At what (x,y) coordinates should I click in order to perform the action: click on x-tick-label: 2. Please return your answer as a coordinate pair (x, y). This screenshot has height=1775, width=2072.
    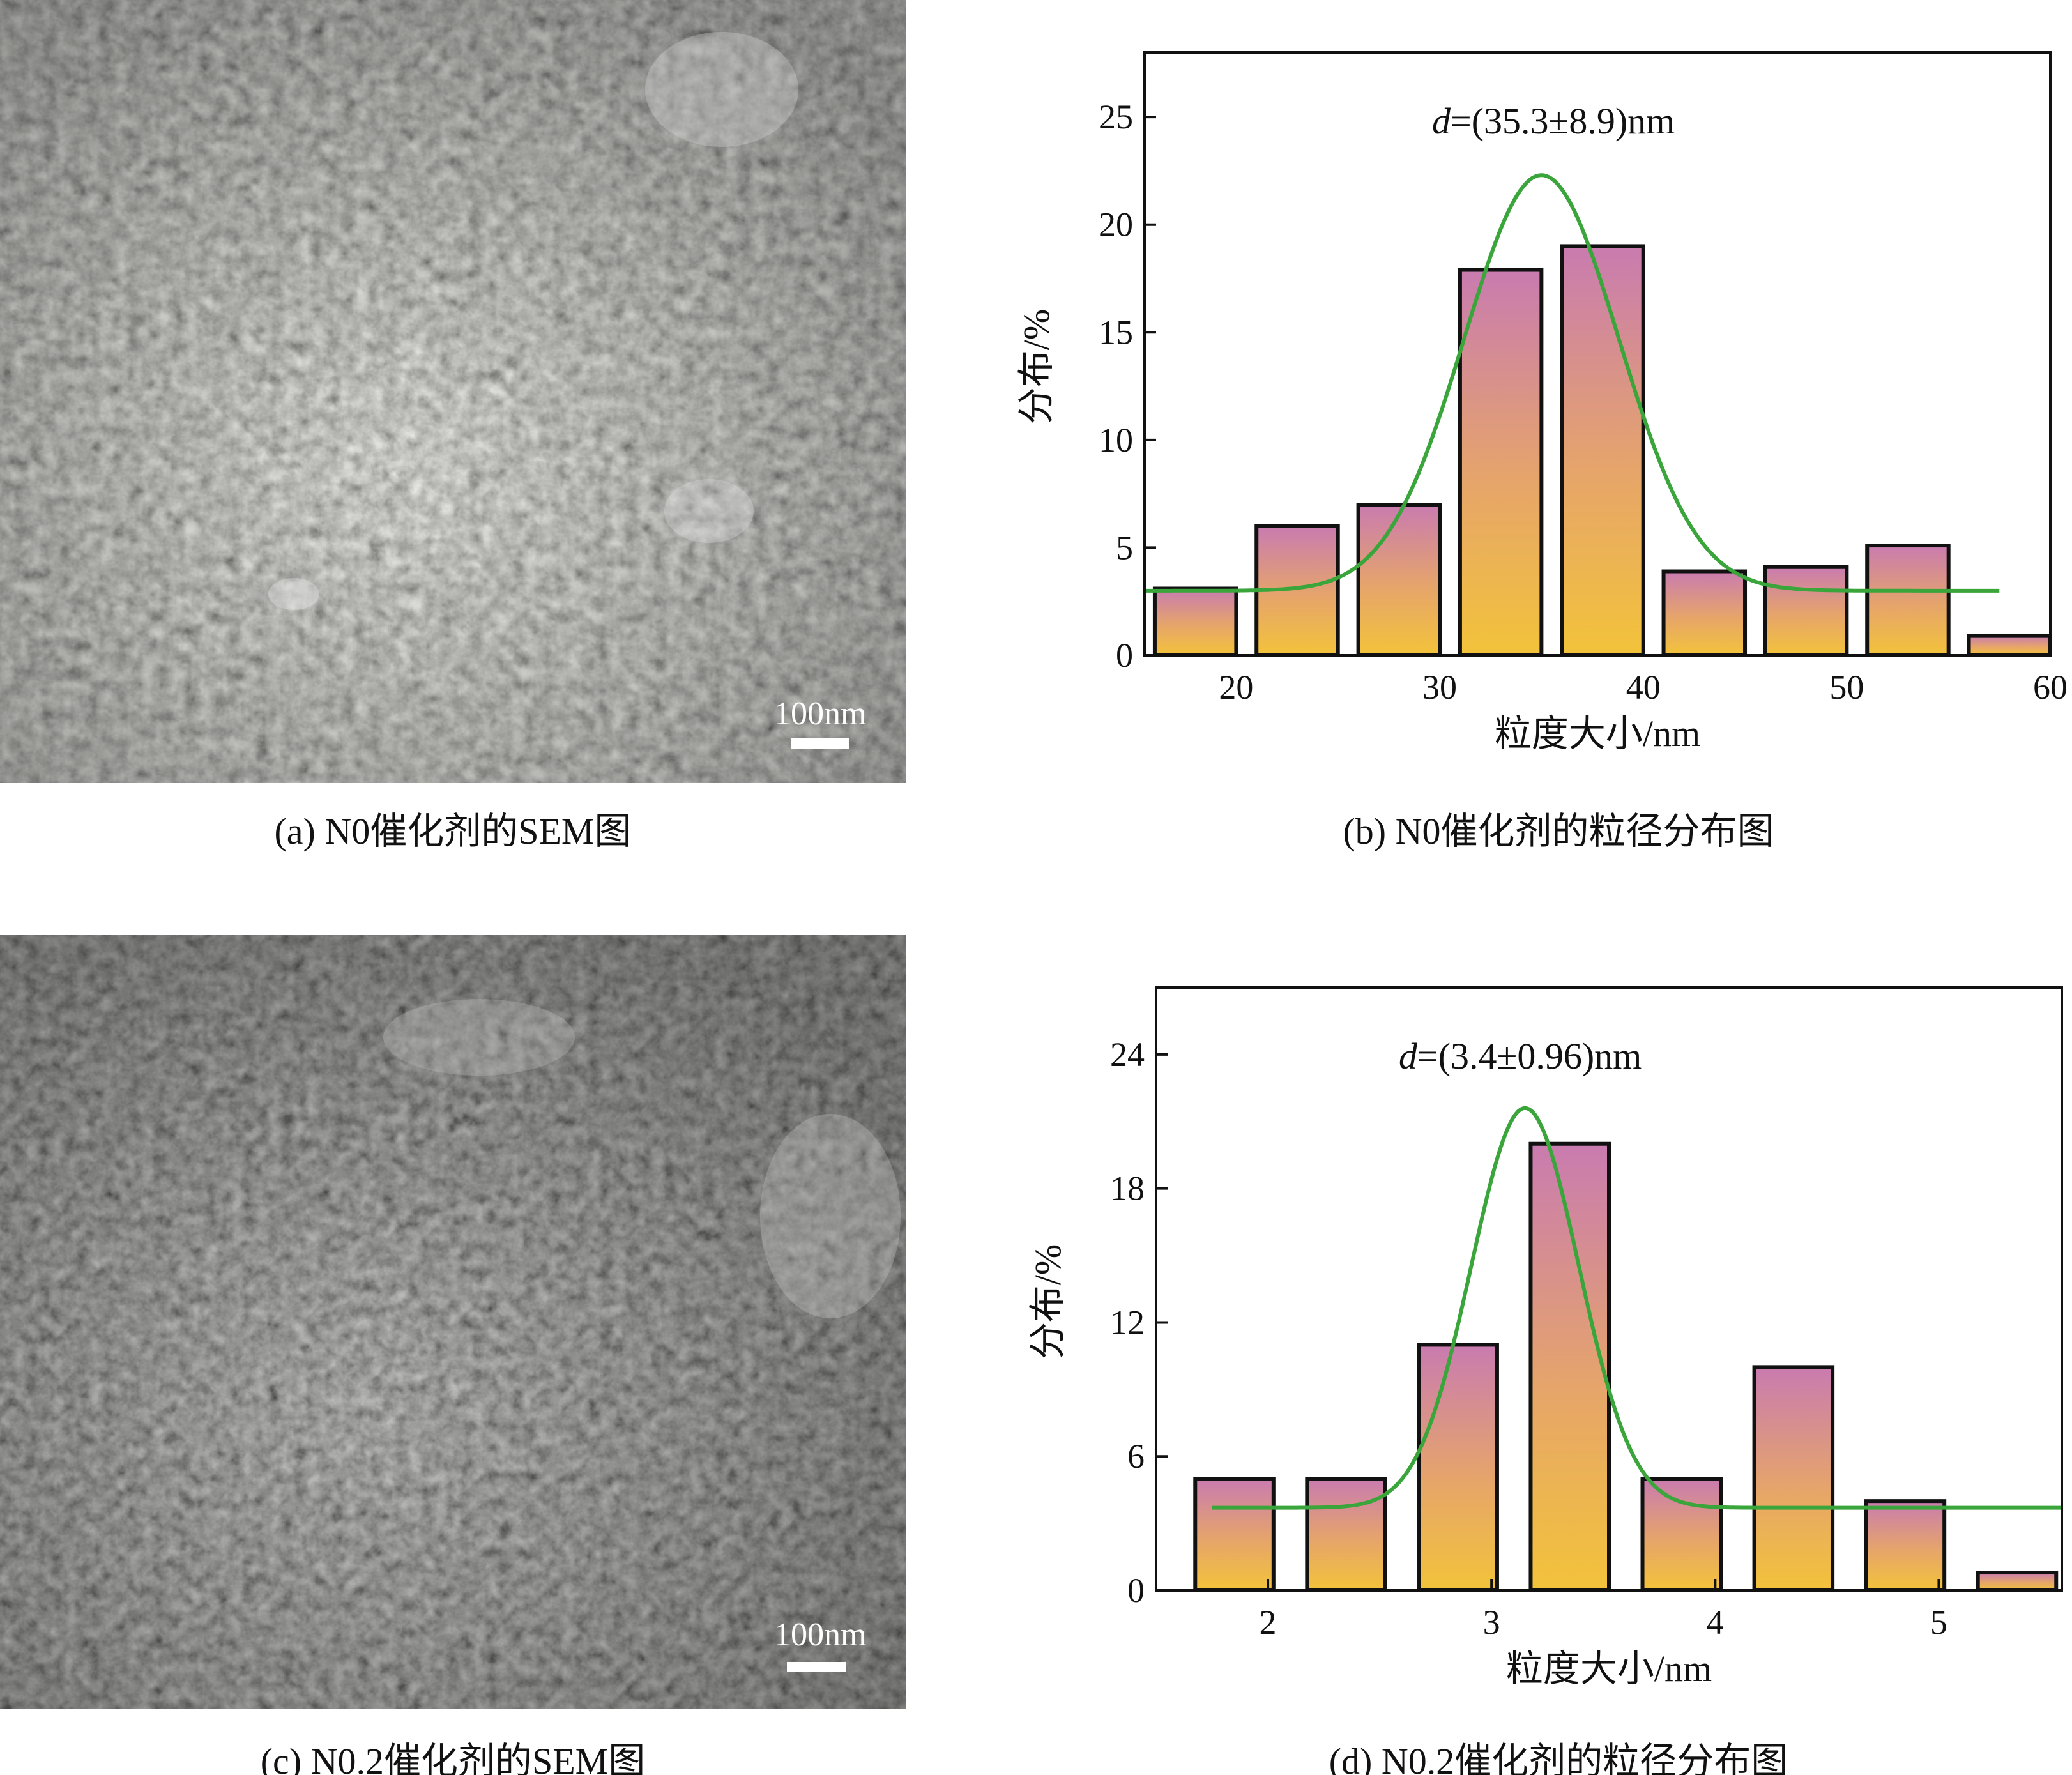
    Looking at the image, I should click on (1268, 1622).